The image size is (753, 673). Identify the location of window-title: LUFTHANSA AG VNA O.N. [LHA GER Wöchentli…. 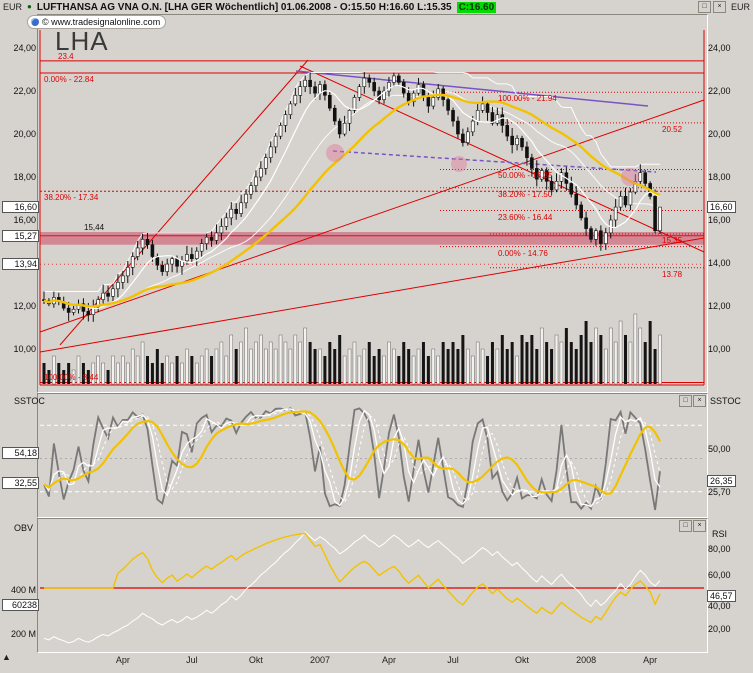
(244, 7).